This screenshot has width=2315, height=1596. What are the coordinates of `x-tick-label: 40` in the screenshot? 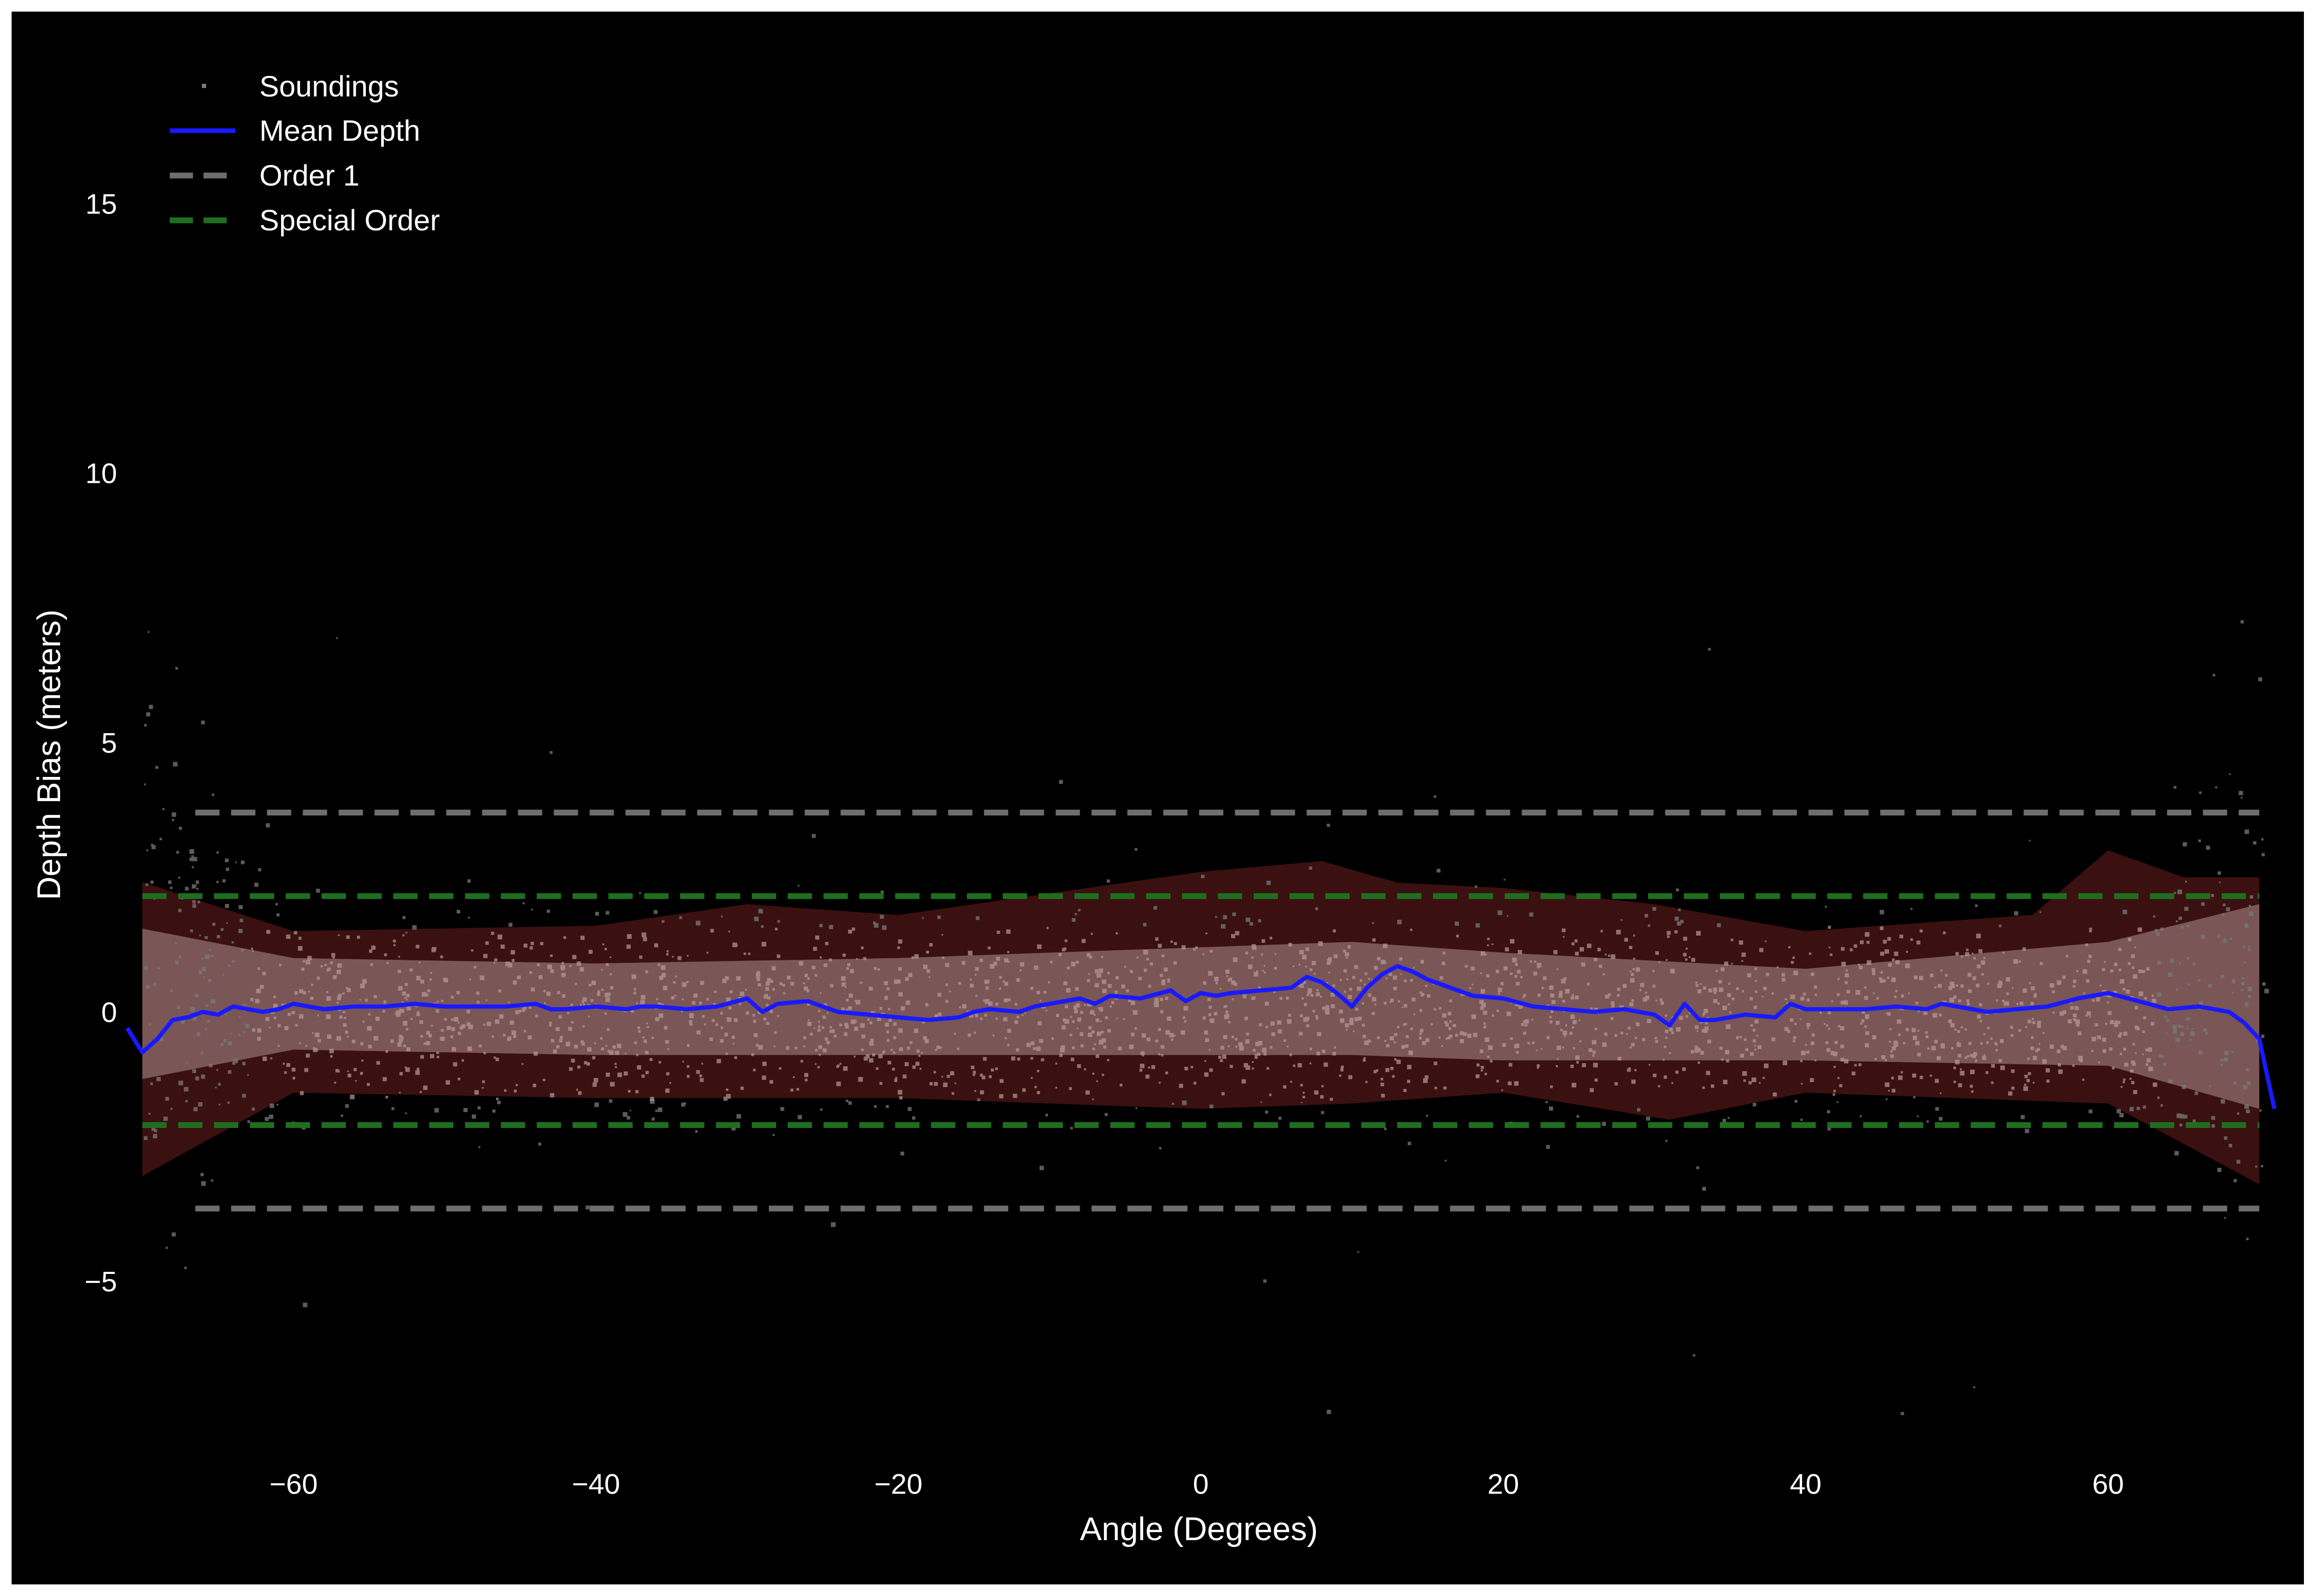 It's located at (1806, 1484).